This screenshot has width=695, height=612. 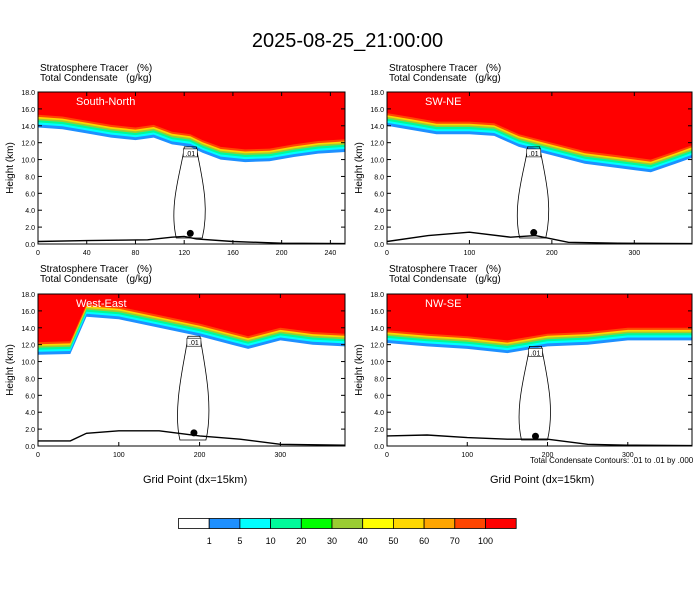 What do you see at coordinates (136, 253) in the screenshot?
I see `x-tick-label: 80` at bounding box center [136, 253].